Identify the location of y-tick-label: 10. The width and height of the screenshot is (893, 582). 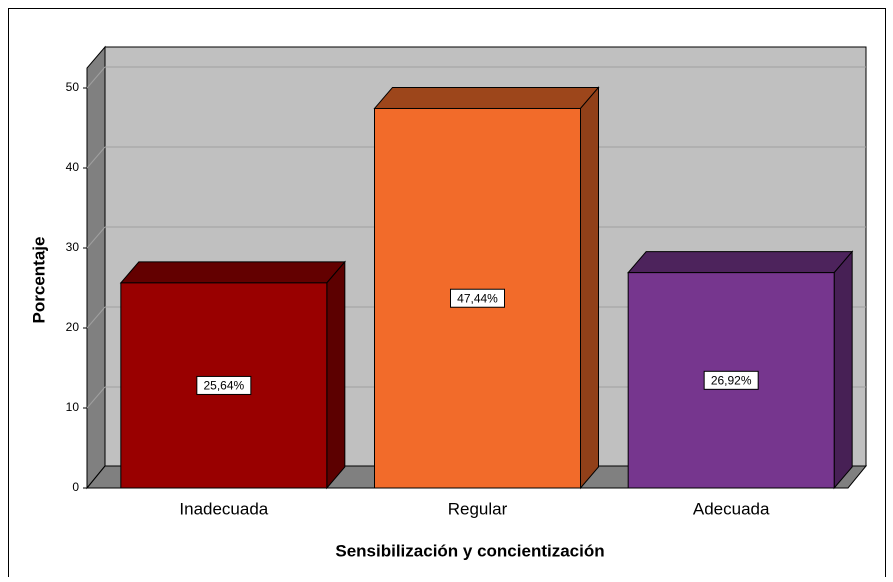
(73, 407).